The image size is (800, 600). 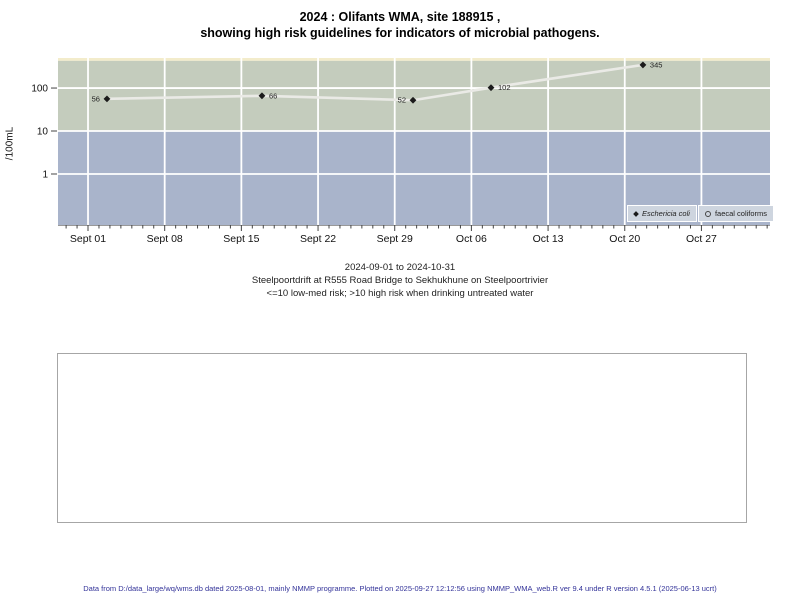 I want to click on legend-item-ecoli: Eschericia coli, so click(x=662, y=213).